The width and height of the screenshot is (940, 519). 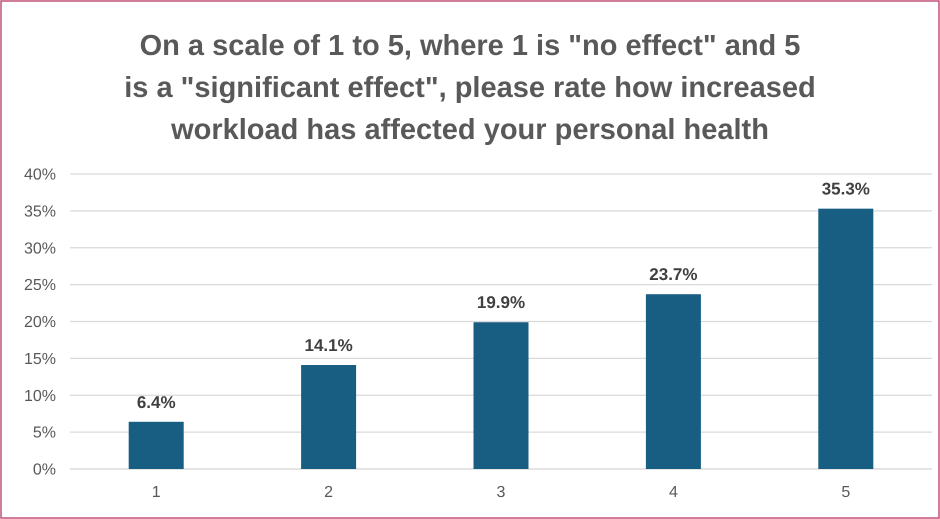 What do you see at coordinates (673, 274) in the screenshot?
I see `data-label: 23.7%` at bounding box center [673, 274].